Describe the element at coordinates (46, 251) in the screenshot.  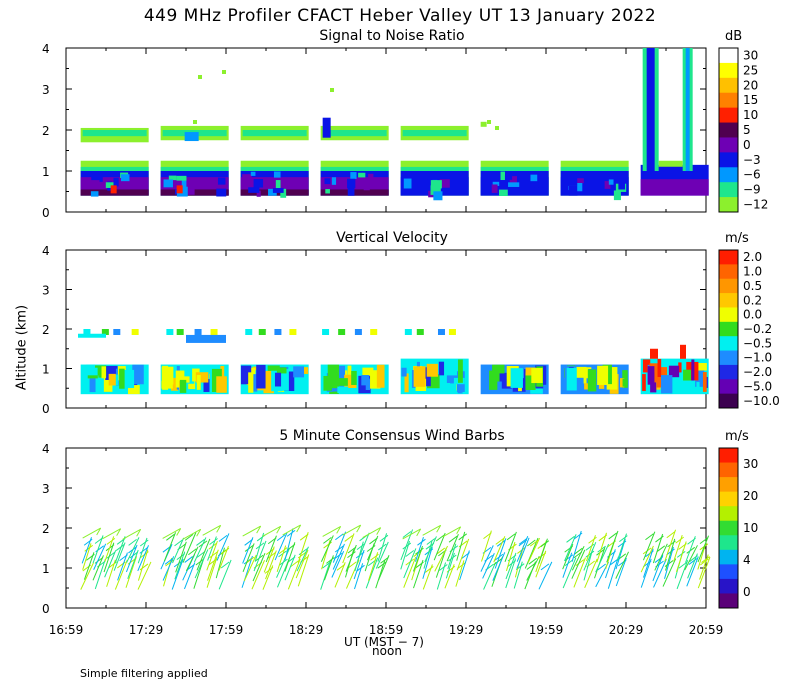
I see `y-tick-label: 4` at that location.